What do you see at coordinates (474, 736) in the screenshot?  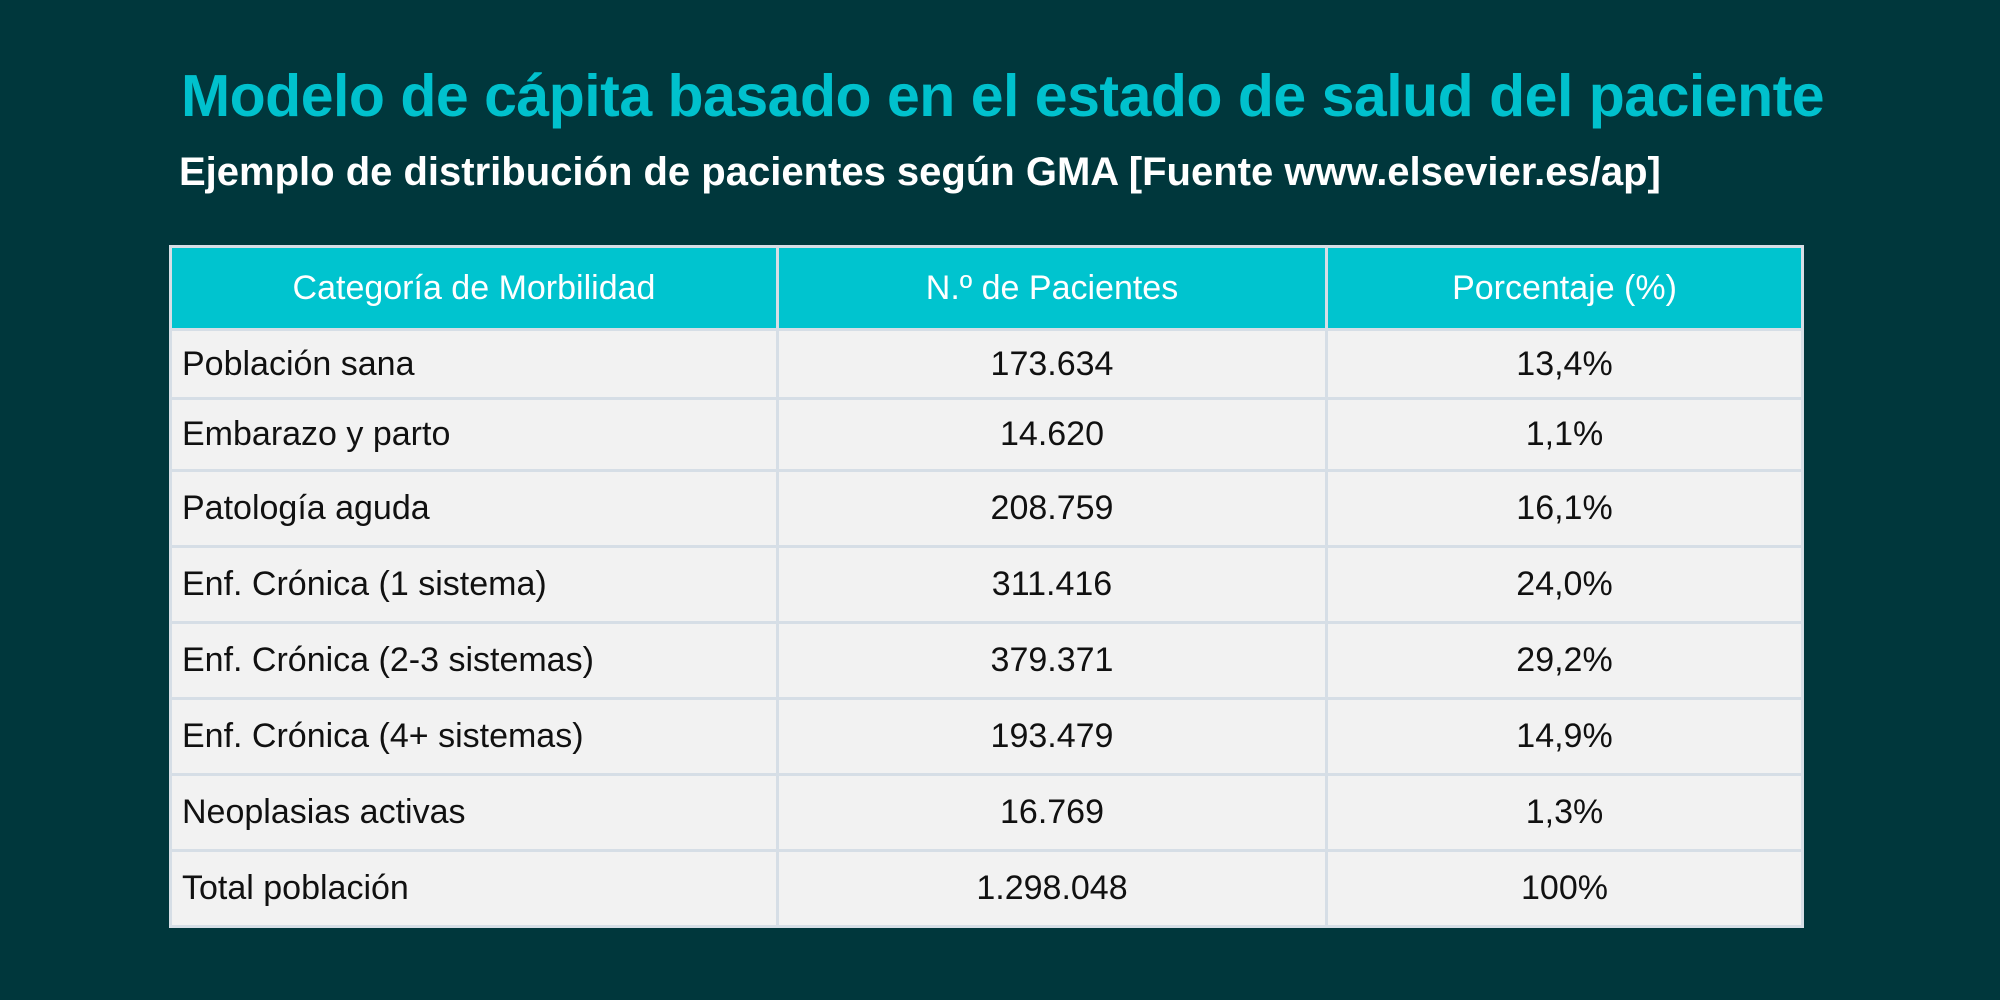 I see `category-cell: Enf. Crónica (4+ sistemas)` at bounding box center [474, 736].